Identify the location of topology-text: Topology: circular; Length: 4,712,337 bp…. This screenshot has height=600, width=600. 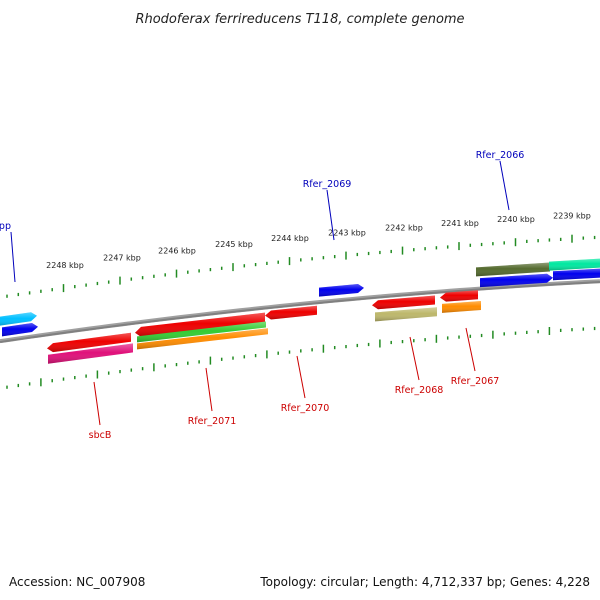
(425, 582).